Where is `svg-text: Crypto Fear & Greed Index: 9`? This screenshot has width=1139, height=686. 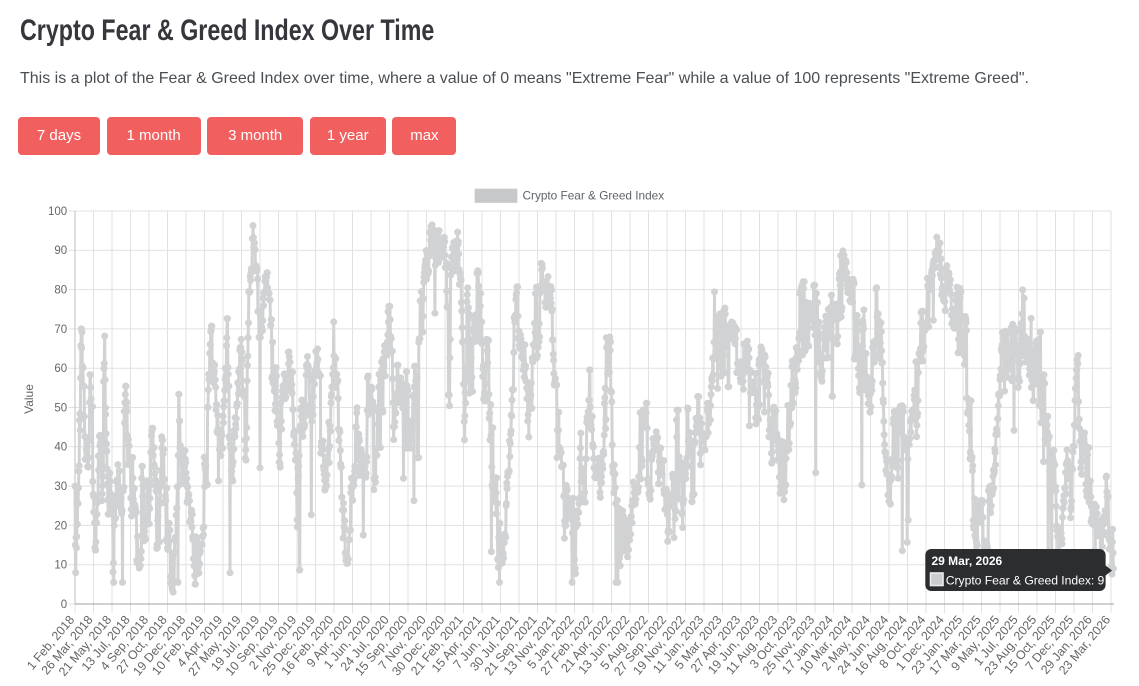
svg-text: Crypto Fear & Greed Index: 9 is located at coordinates (1025, 581).